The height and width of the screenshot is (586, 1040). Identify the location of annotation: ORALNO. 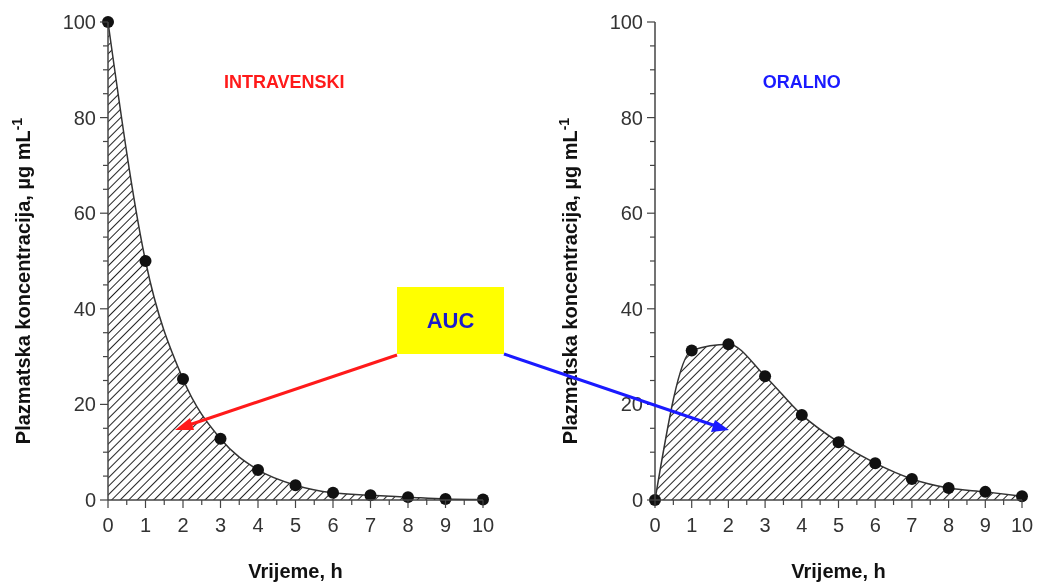
(801, 82).